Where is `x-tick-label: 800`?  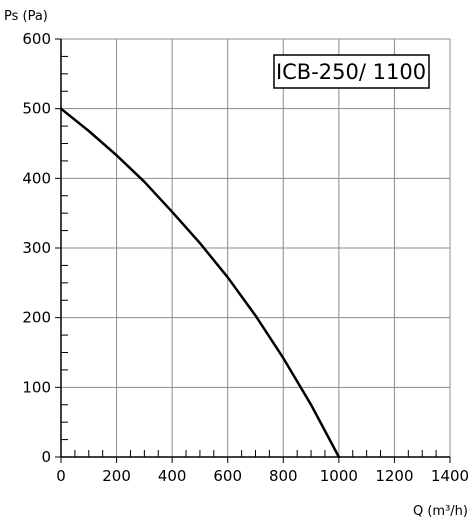
x-tick-label: 800 is located at coordinates (283, 476).